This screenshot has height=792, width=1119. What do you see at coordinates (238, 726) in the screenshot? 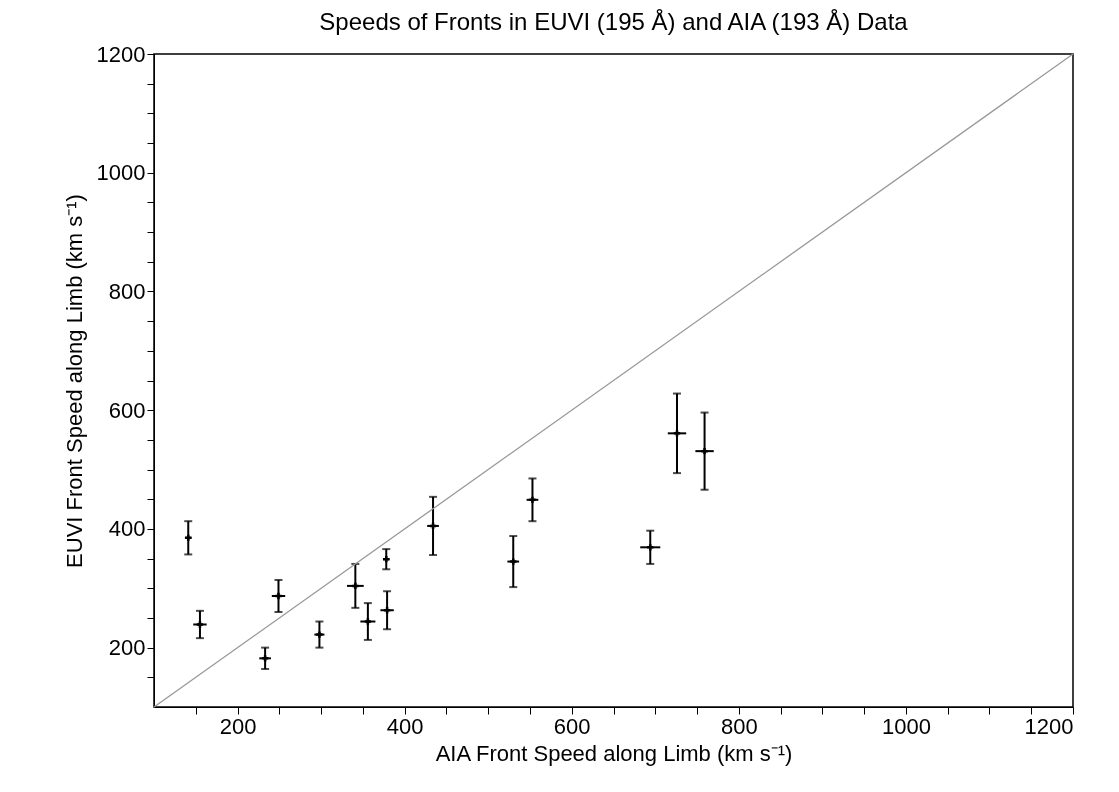
I see `x-tick-label: 200` at bounding box center [238, 726].